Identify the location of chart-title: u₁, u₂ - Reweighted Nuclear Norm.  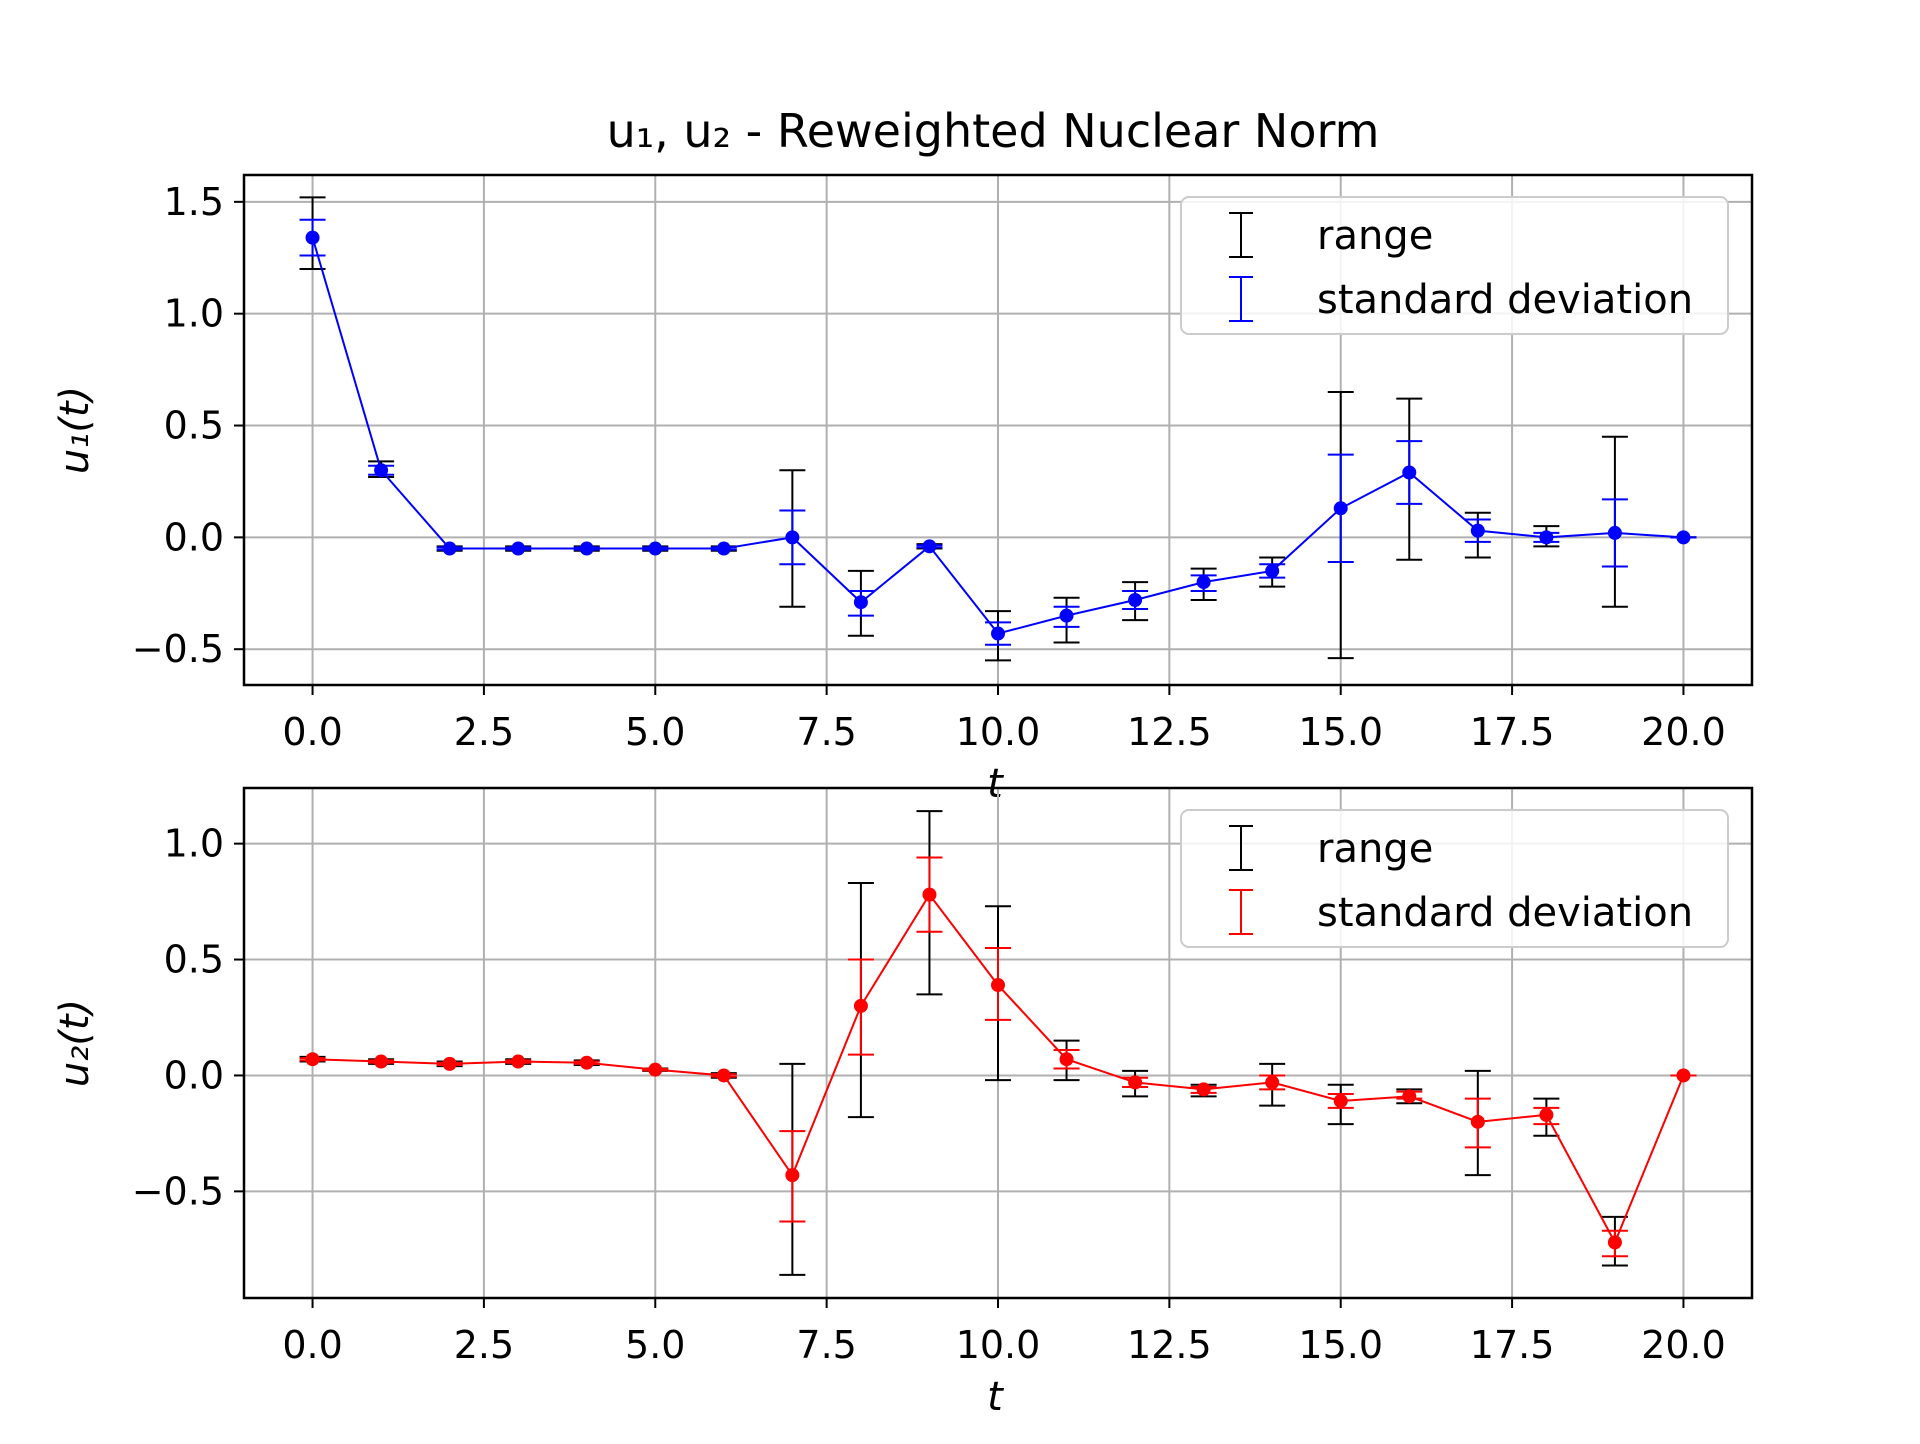
(993, 131).